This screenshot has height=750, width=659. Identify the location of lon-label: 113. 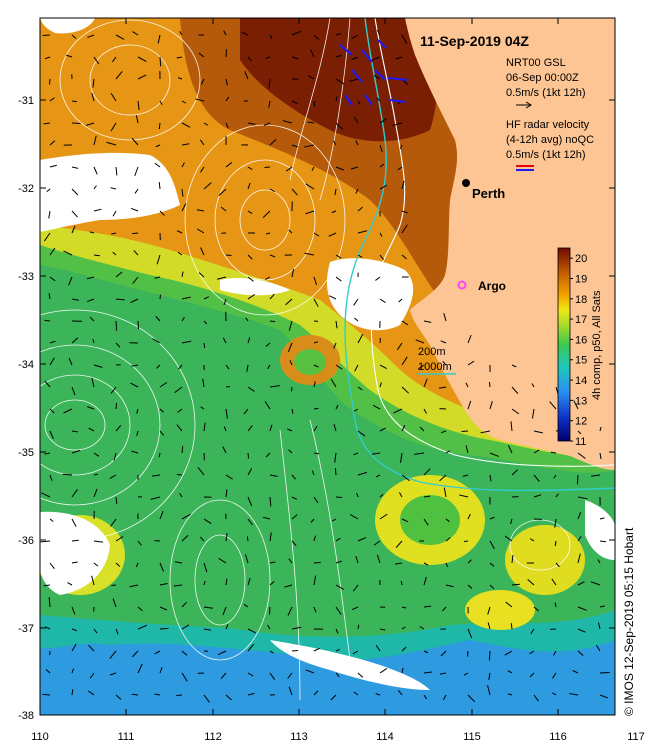
(299, 737).